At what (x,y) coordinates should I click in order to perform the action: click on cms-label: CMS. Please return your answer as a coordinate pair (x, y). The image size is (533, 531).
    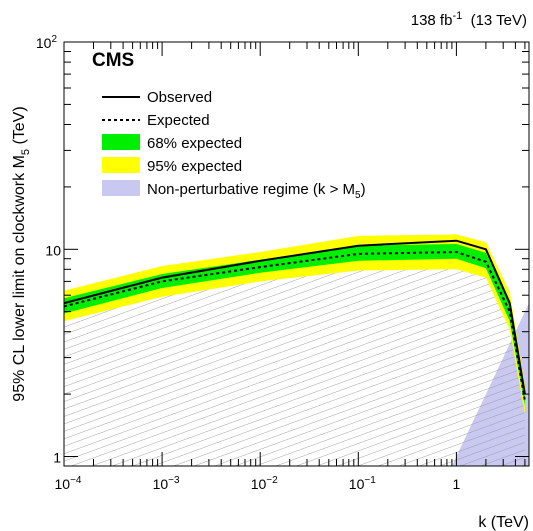
    Looking at the image, I should click on (113, 60).